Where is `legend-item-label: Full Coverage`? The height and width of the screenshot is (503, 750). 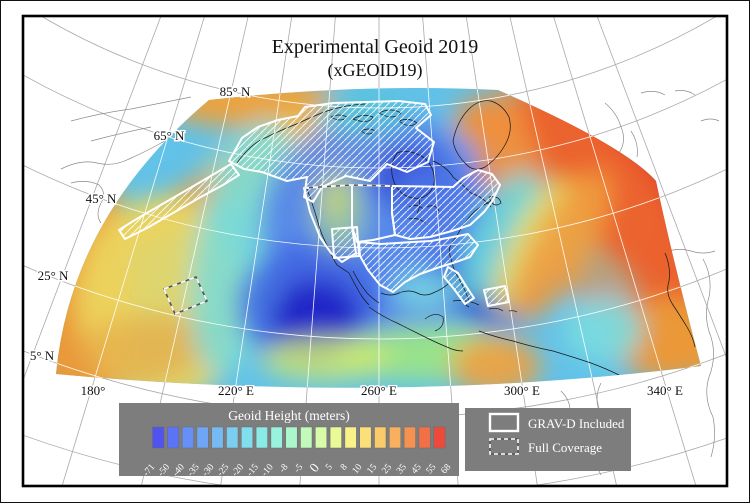 legend-item-label: Full Coverage is located at coordinates (565, 447).